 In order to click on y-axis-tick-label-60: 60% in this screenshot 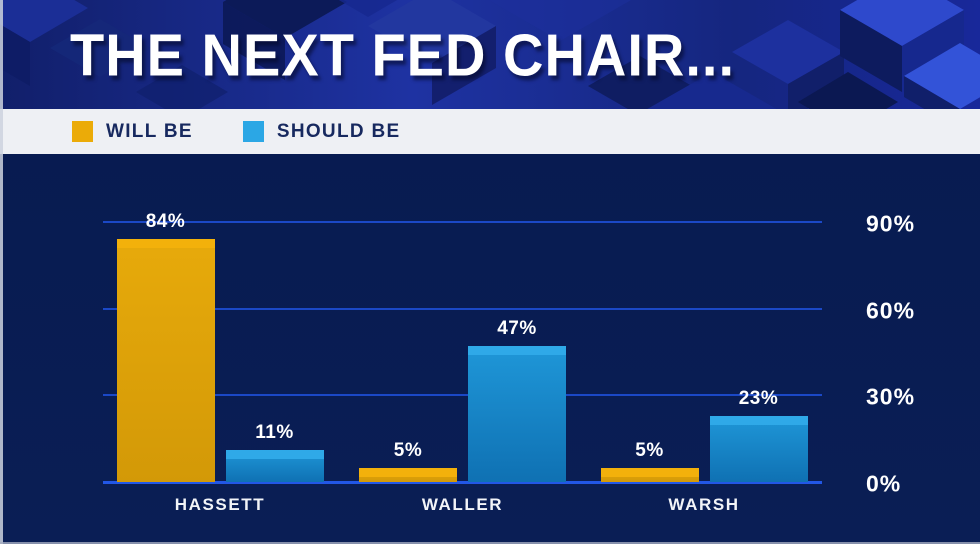, I will do `click(891, 310)`.